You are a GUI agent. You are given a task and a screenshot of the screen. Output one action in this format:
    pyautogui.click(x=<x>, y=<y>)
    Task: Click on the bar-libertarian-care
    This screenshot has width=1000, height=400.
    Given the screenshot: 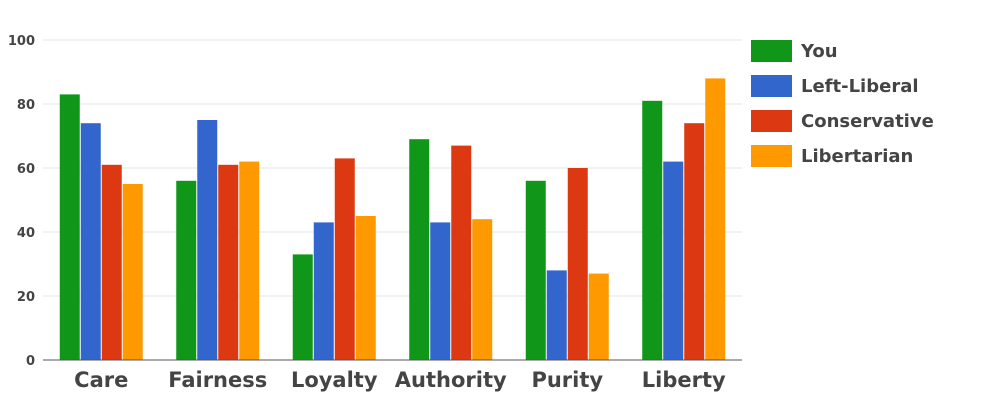 What is the action you would take?
    pyautogui.click(x=132, y=272)
    